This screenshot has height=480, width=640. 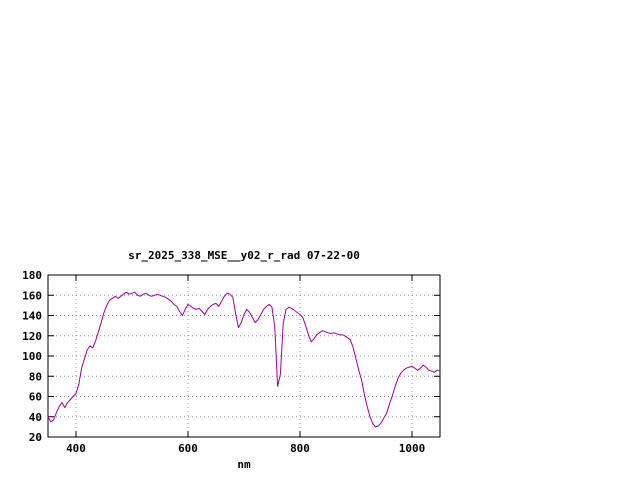 What do you see at coordinates (35, 397) in the screenshot?
I see `y-tick-label: 60` at bounding box center [35, 397].